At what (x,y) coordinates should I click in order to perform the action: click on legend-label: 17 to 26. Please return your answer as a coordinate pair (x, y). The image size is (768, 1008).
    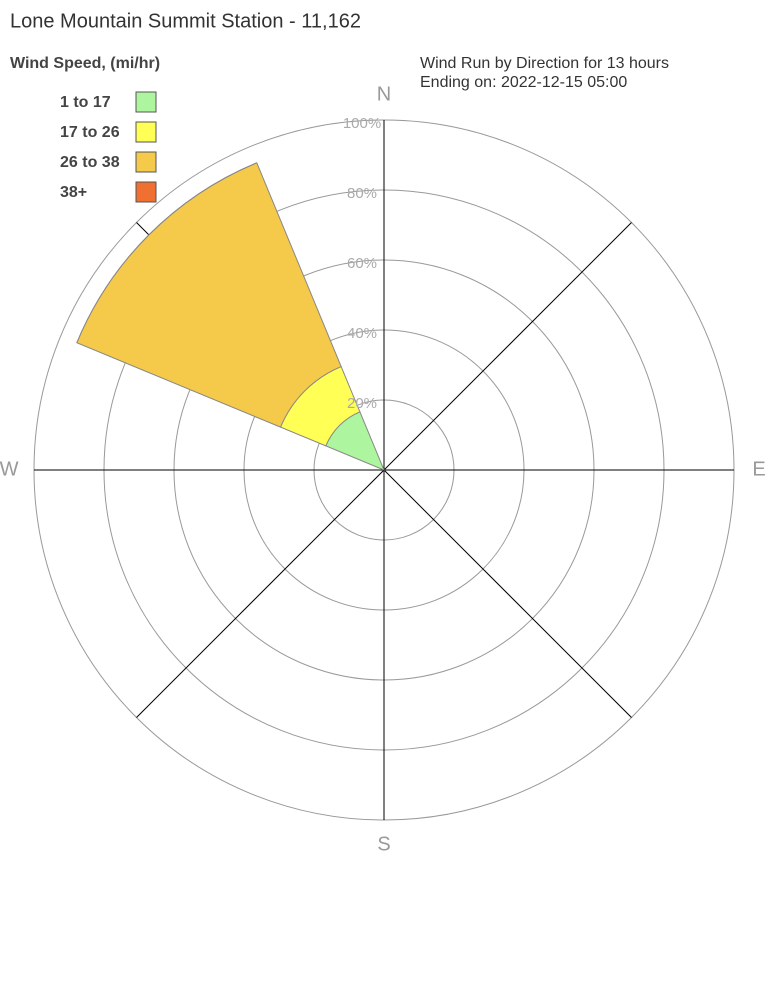
    Looking at the image, I should click on (90, 132).